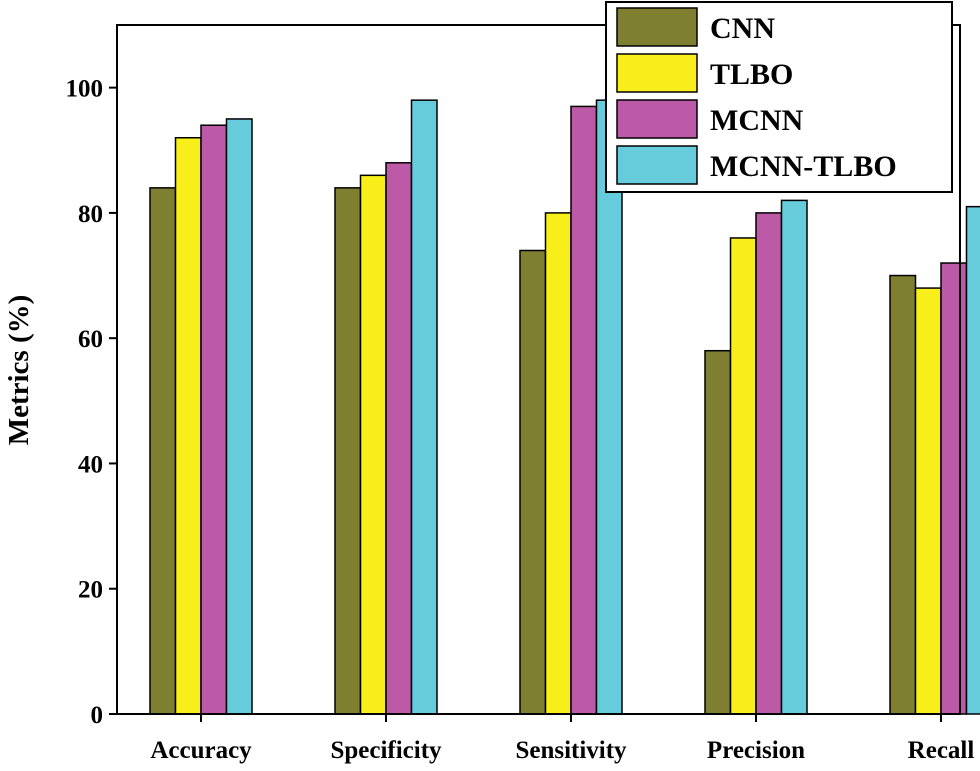  What do you see at coordinates (386, 750) in the screenshot?
I see `x-tick-label: Specificity` at bounding box center [386, 750].